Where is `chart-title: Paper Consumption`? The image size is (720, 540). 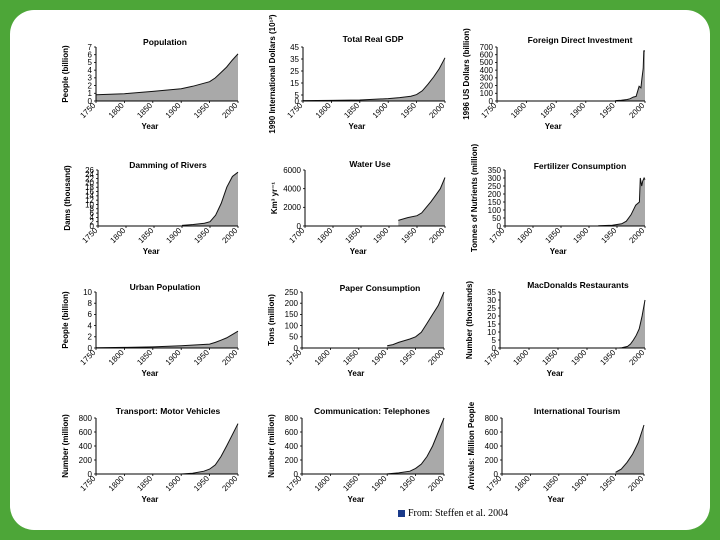
chart-title: Paper Consumption is located at coordinates (380, 288).